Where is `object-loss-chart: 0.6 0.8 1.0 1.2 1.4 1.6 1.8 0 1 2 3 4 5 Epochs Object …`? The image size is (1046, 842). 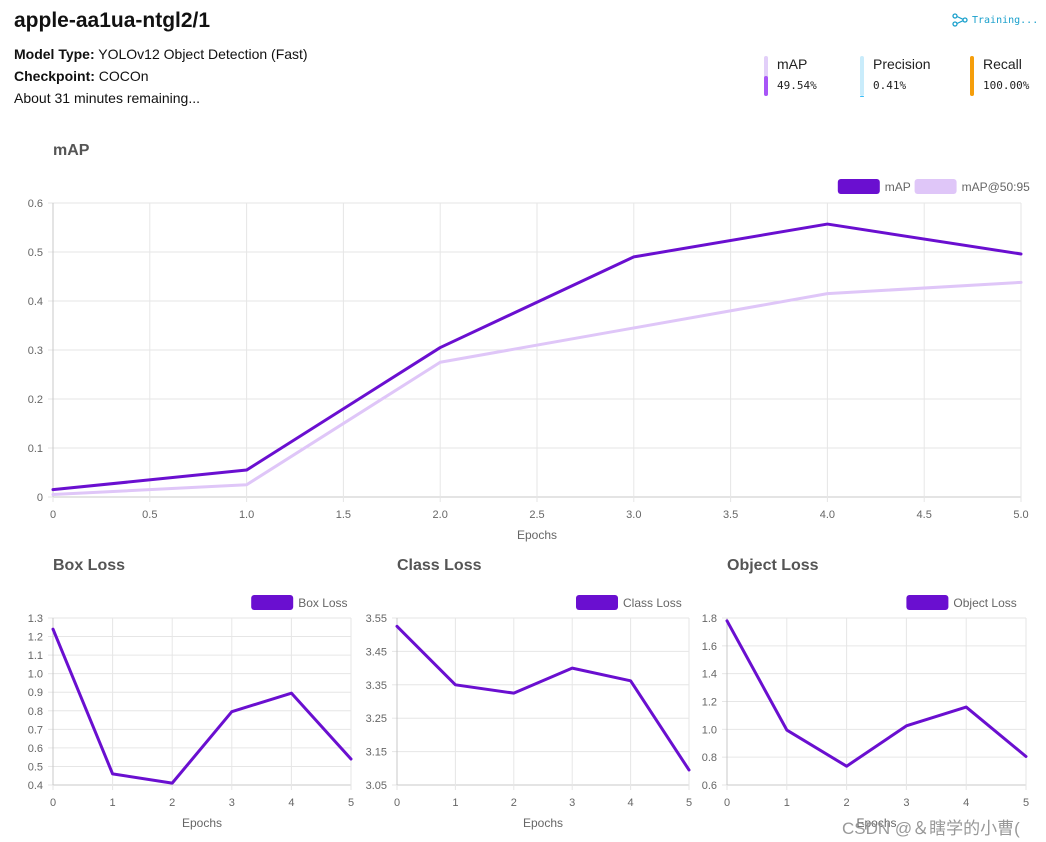
object-loss-chart: 0.6 0.8 1.0 1.2 1.4 1.6 1.8 0 1 2 3 4 5 Epochs Object … is located at coordinates (865, 712).